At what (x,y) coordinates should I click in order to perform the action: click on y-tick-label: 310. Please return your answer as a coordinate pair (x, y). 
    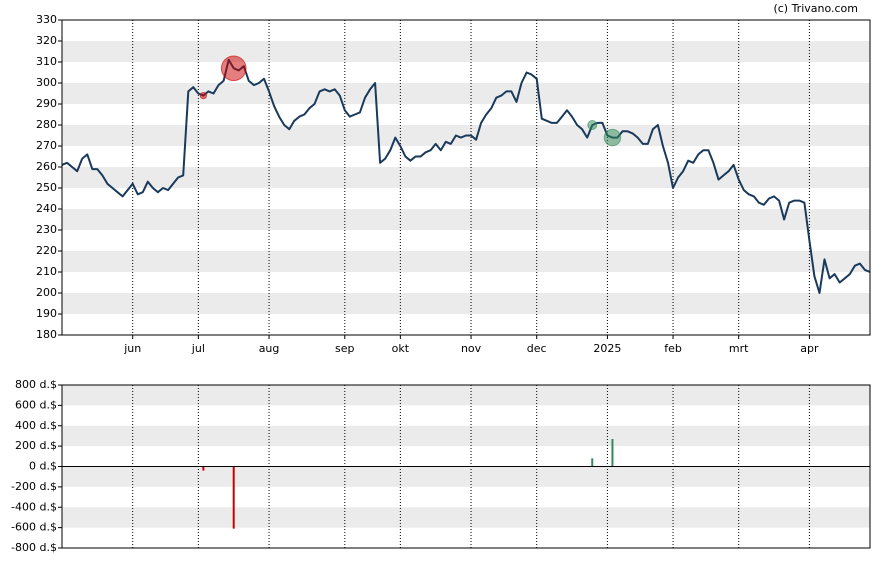
    Looking at the image, I should click on (46, 61).